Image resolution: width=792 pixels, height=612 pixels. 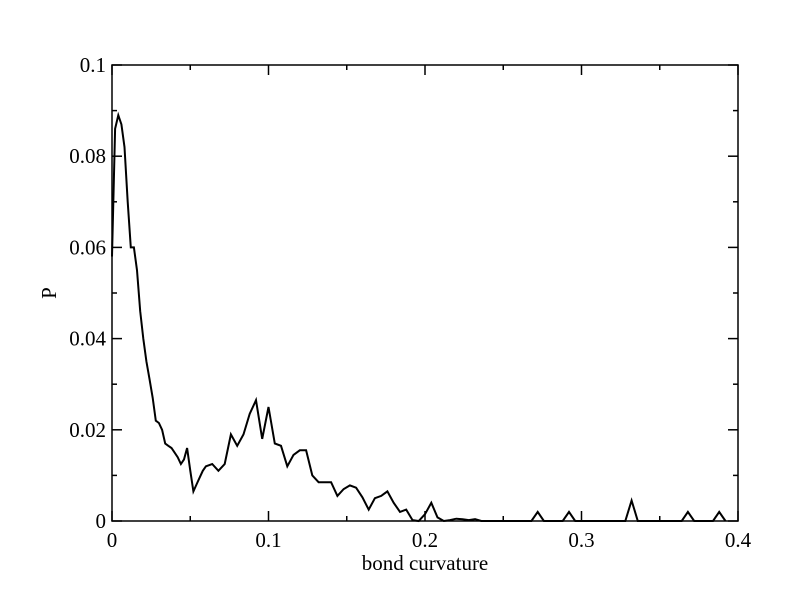 What do you see at coordinates (425, 563) in the screenshot?
I see `x-axis-label: bond curvature` at bounding box center [425, 563].